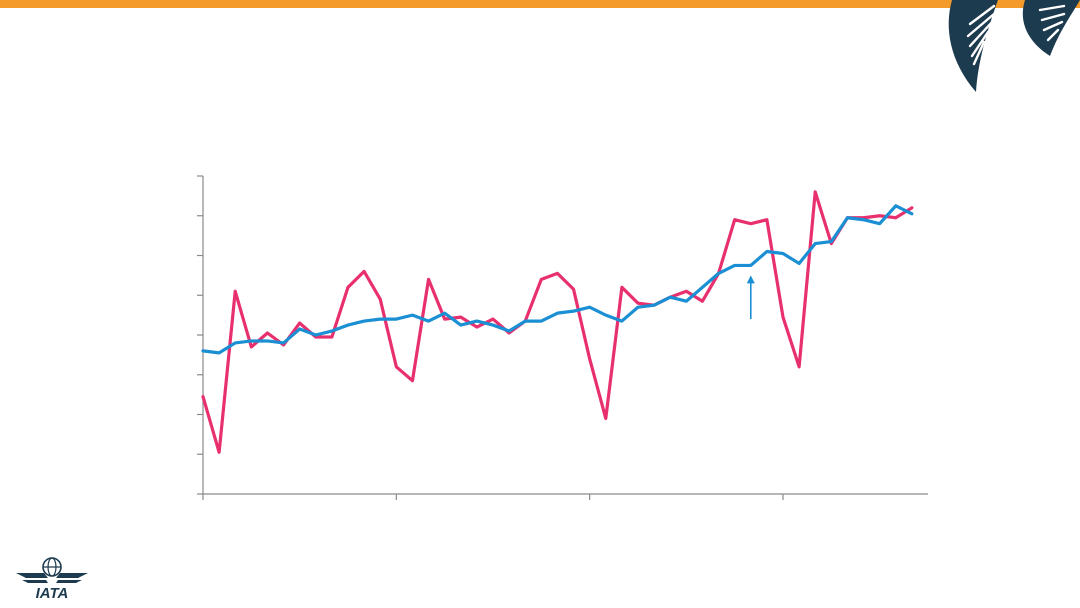 Image resolution: width=1080 pixels, height=608 pixels. What do you see at coordinates (973, 46) in the screenshot?
I see `leaf-left` at bounding box center [973, 46].